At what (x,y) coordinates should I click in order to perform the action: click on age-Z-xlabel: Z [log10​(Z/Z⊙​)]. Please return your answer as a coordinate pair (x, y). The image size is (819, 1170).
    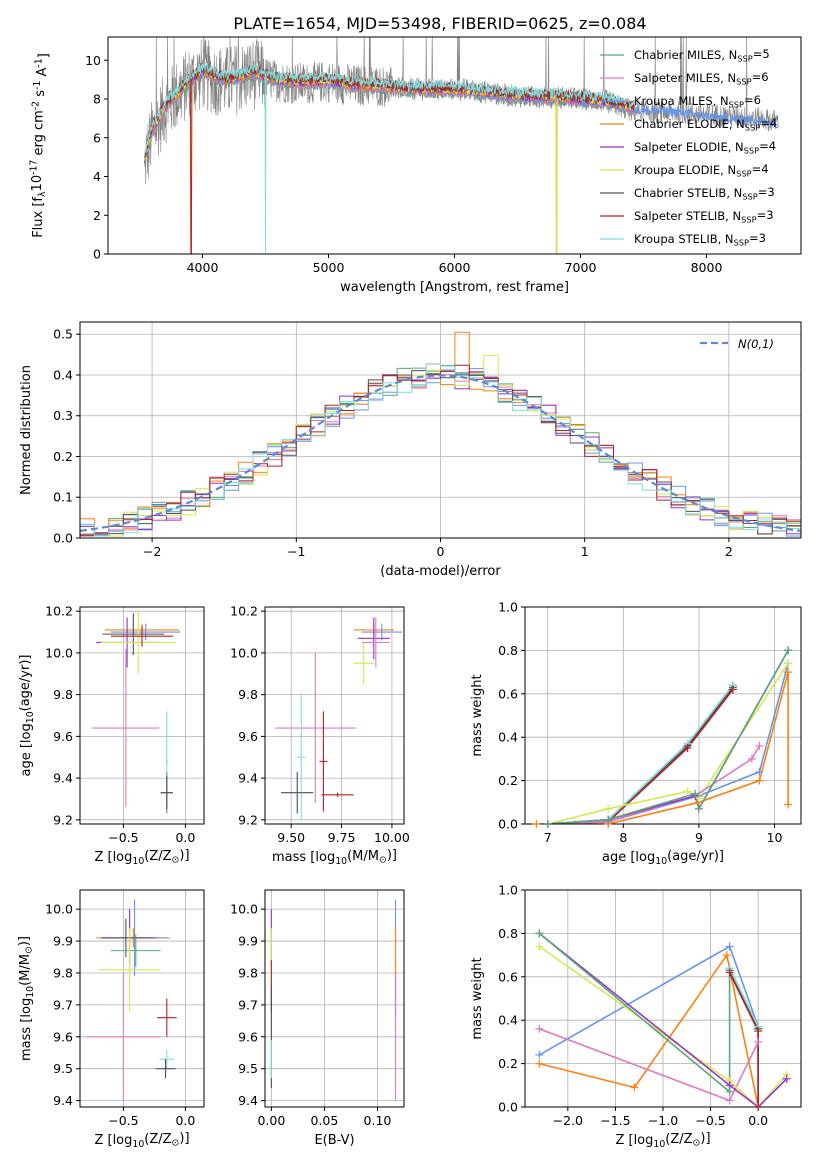
    Looking at the image, I should click on (141, 857).